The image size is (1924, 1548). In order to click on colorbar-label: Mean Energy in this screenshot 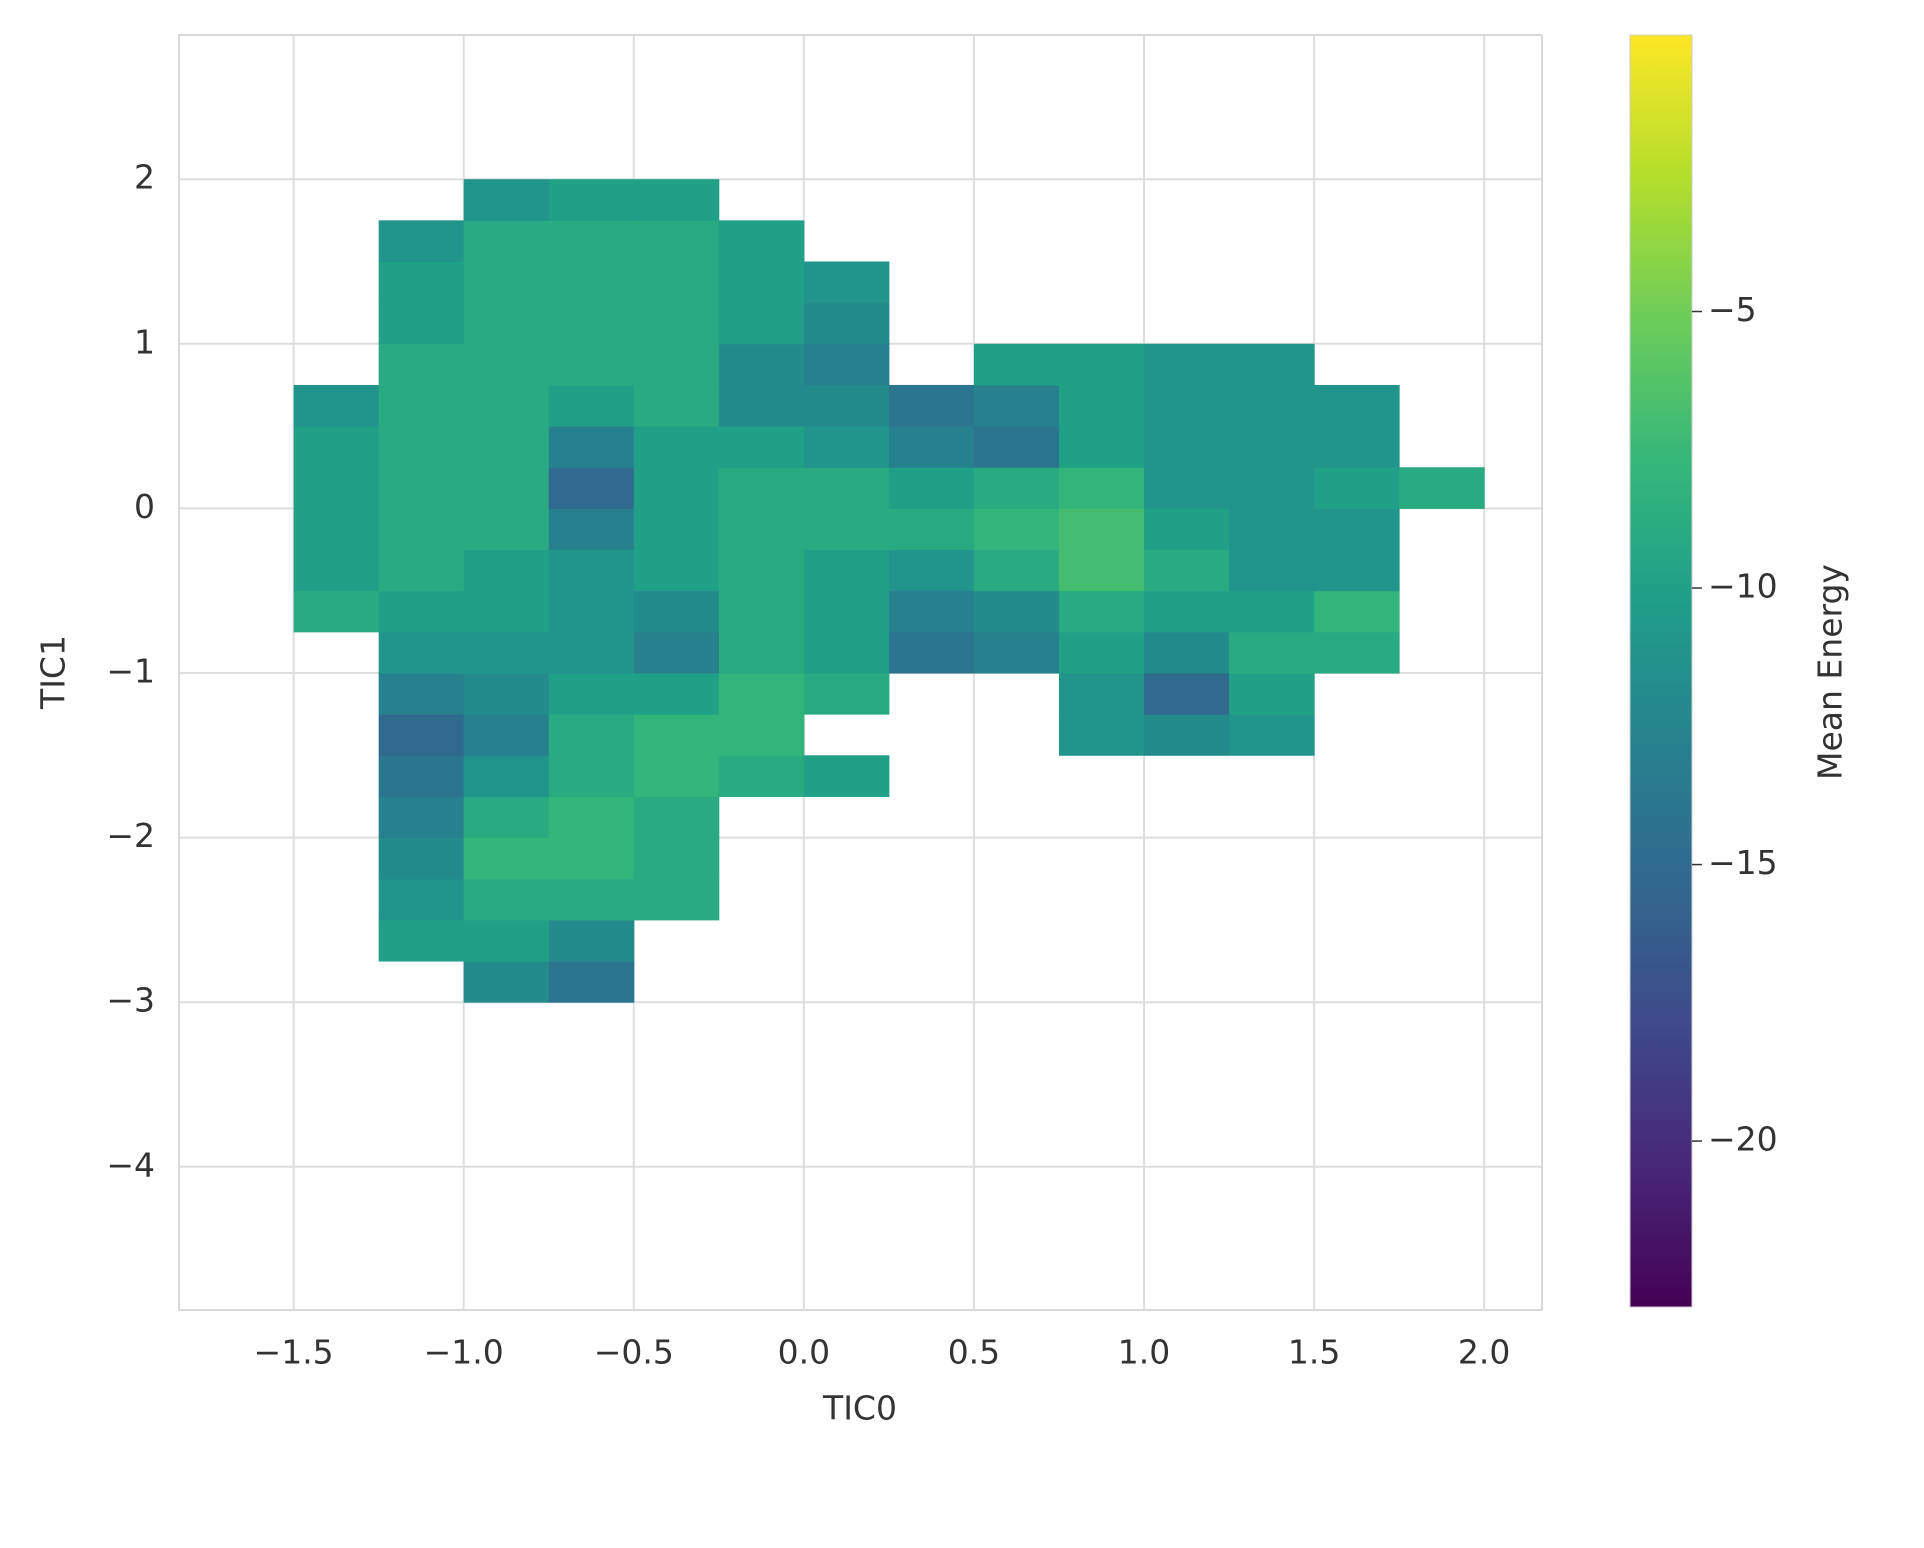, I will do `click(1830, 672)`.